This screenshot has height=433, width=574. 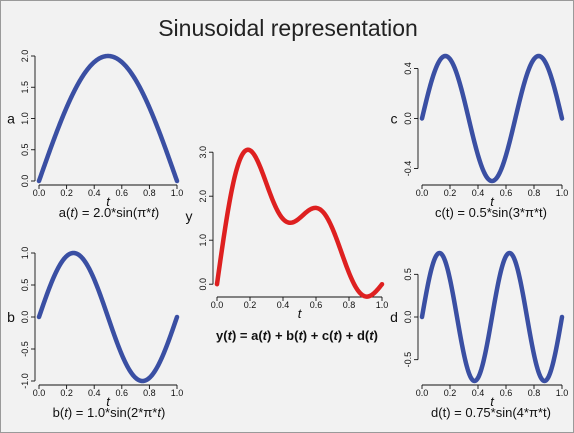 I want to click on series-line-y, so click(x=299, y=223).